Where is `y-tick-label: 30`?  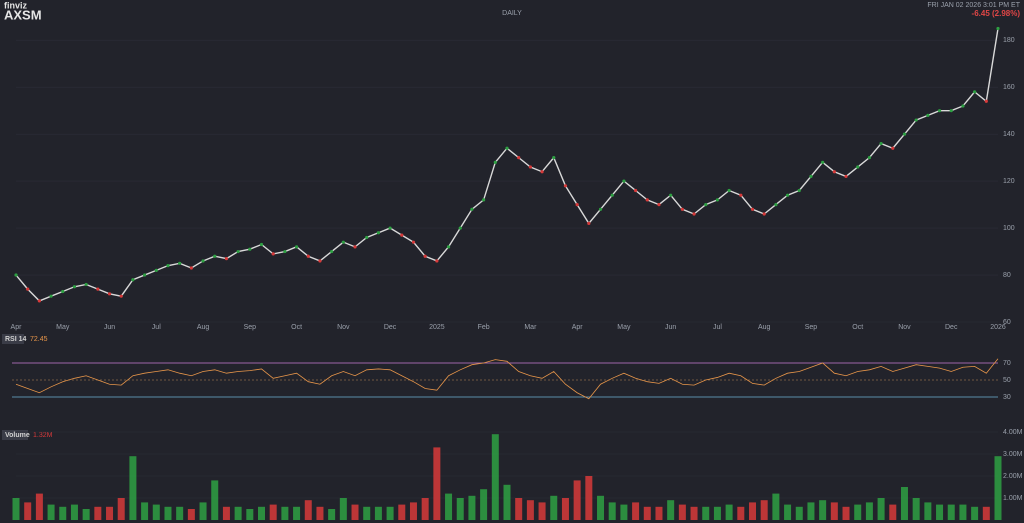 y-tick-label: 30 is located at coordinates (1007, 397).